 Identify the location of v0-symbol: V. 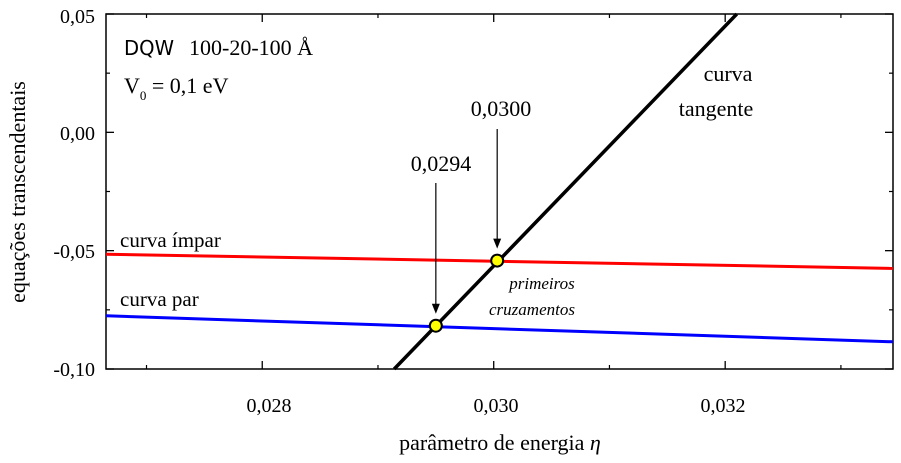
(132, 85).